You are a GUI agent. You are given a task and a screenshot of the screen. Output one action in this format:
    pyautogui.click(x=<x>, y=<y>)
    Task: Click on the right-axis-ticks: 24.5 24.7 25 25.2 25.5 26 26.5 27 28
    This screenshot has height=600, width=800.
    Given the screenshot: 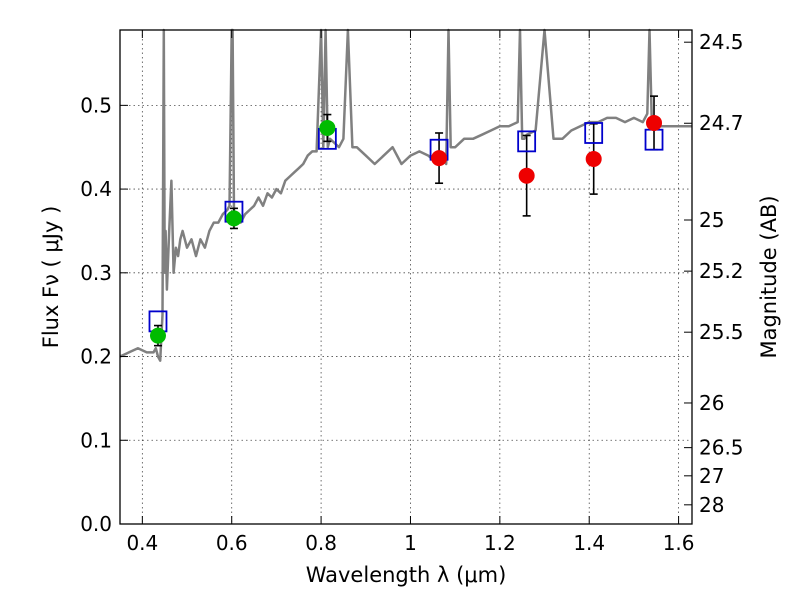 What is the action you would take?
    pyautogui.click(x=714, y=273)
    